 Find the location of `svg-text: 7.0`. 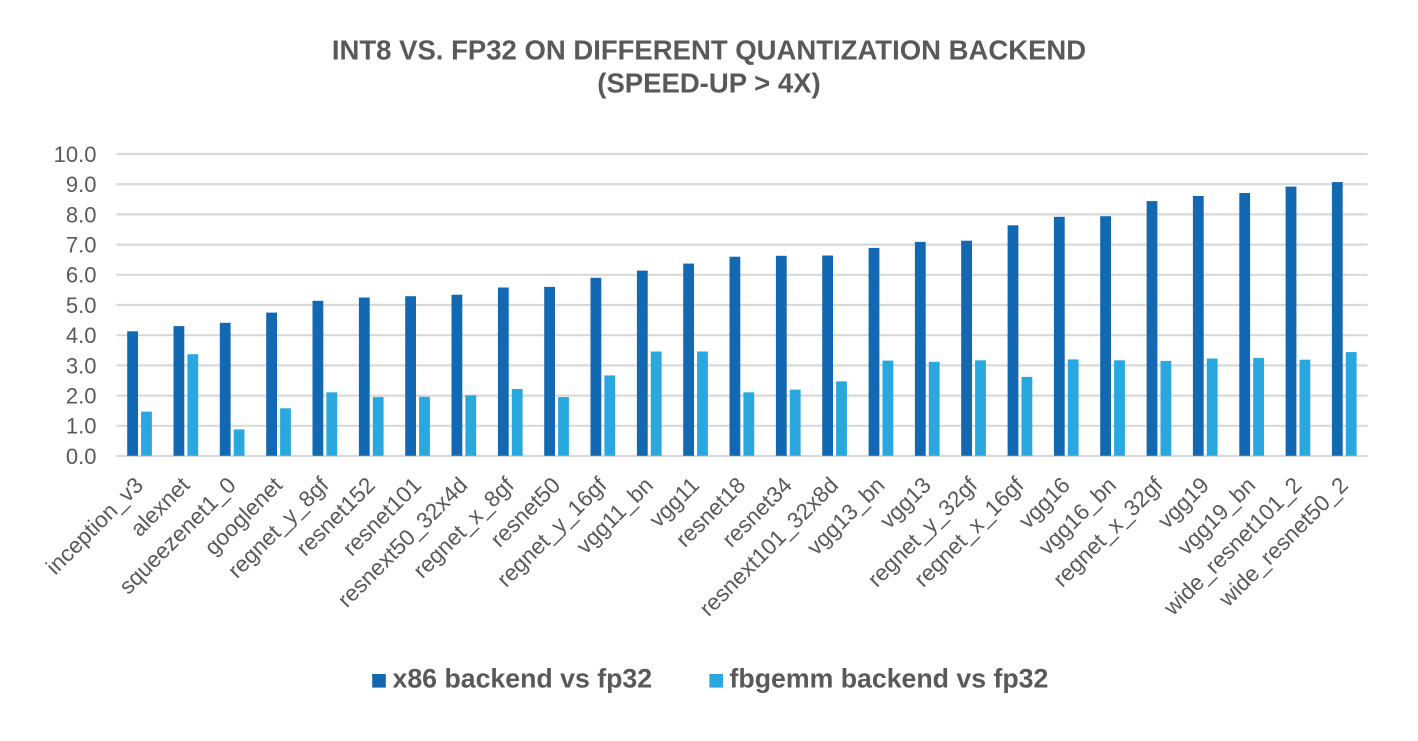

svg-text: 7.0 is located at coordinates (81, 245).